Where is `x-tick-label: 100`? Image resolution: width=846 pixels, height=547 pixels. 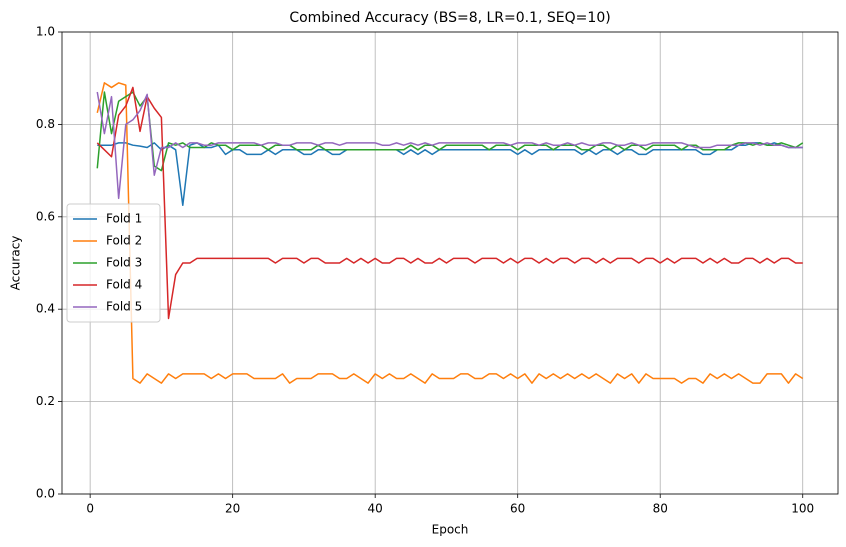
x-tick-label: 100 is located at coordinates (802, 509).